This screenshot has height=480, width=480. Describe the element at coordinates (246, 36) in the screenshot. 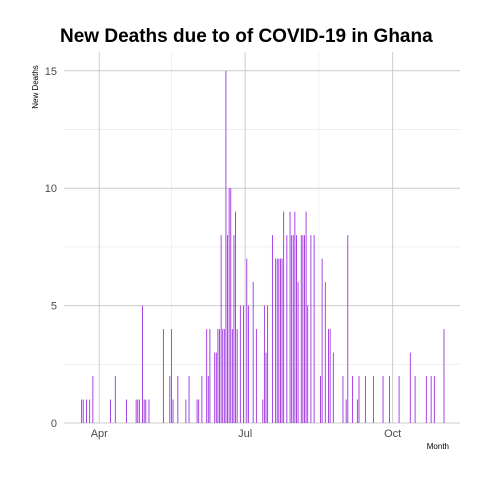

I see `chart-title: New Deaths due to of COVID-19 in Ghana` at that location.